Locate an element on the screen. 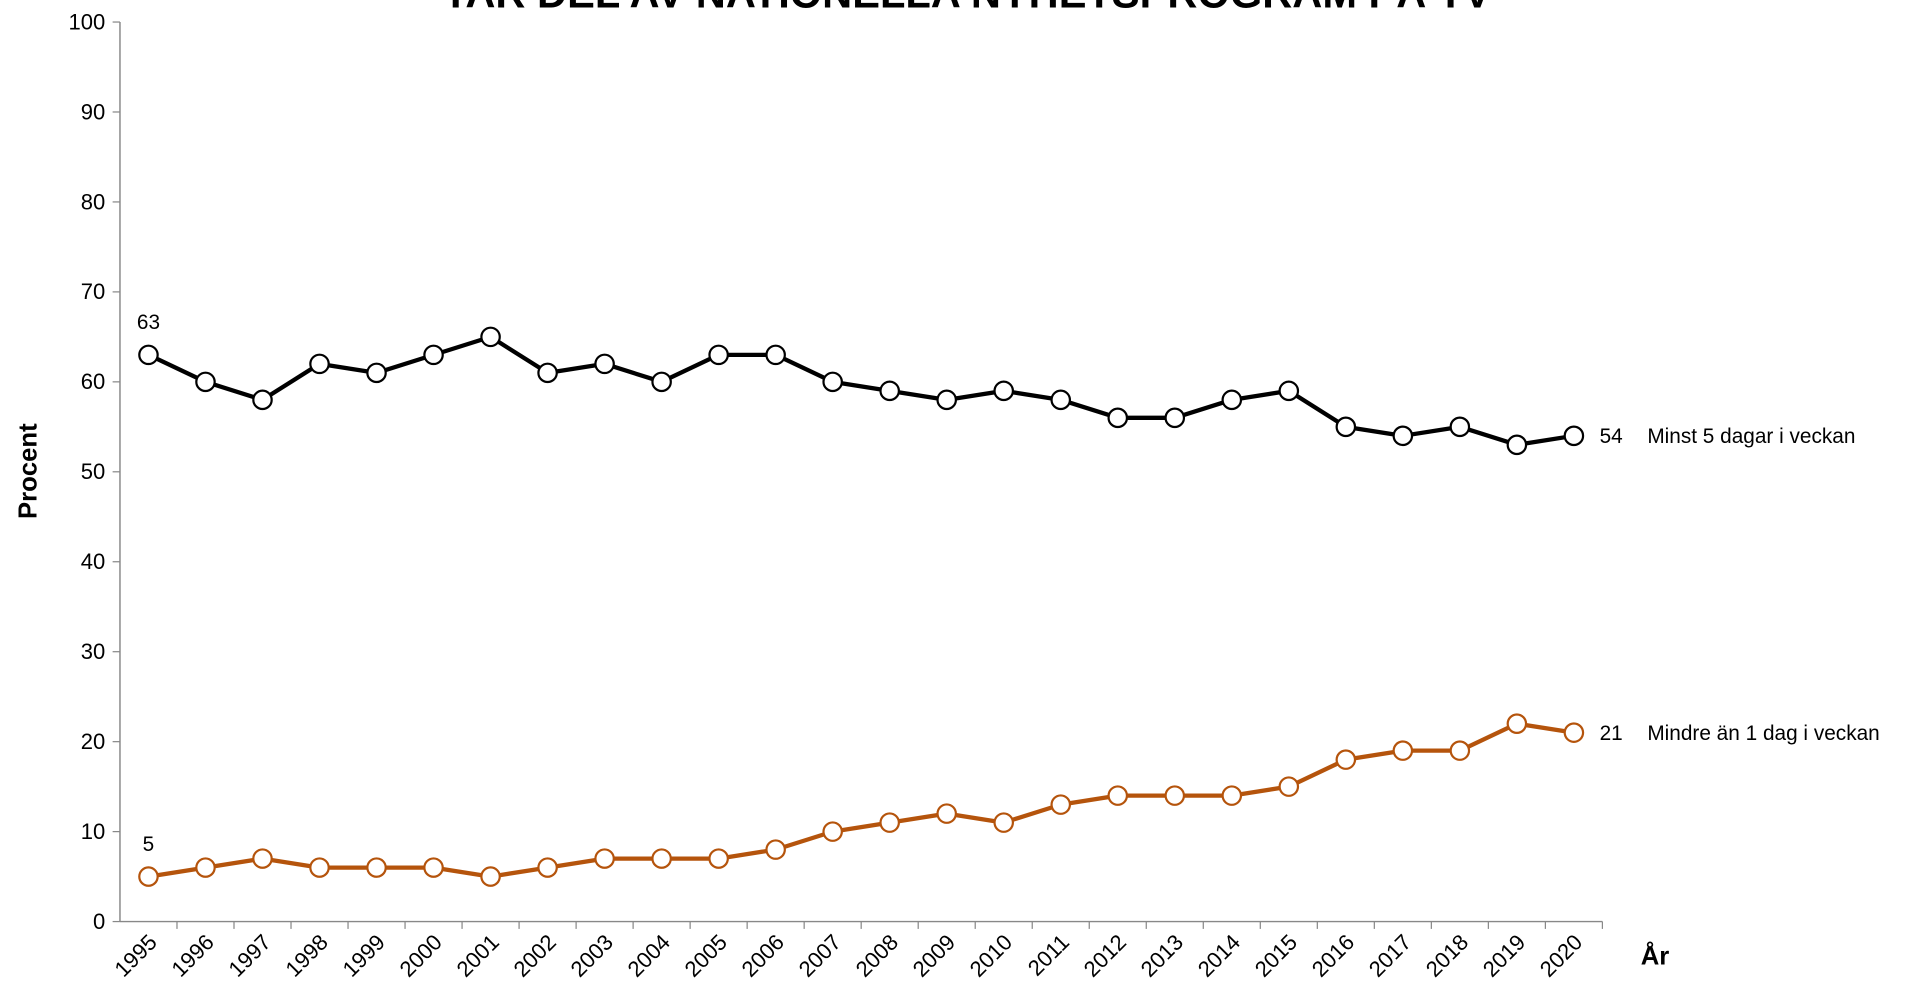 The width and height of the screenshot is (1917, 995). y-tick-label: 60 is located at coordinates (93, 381).